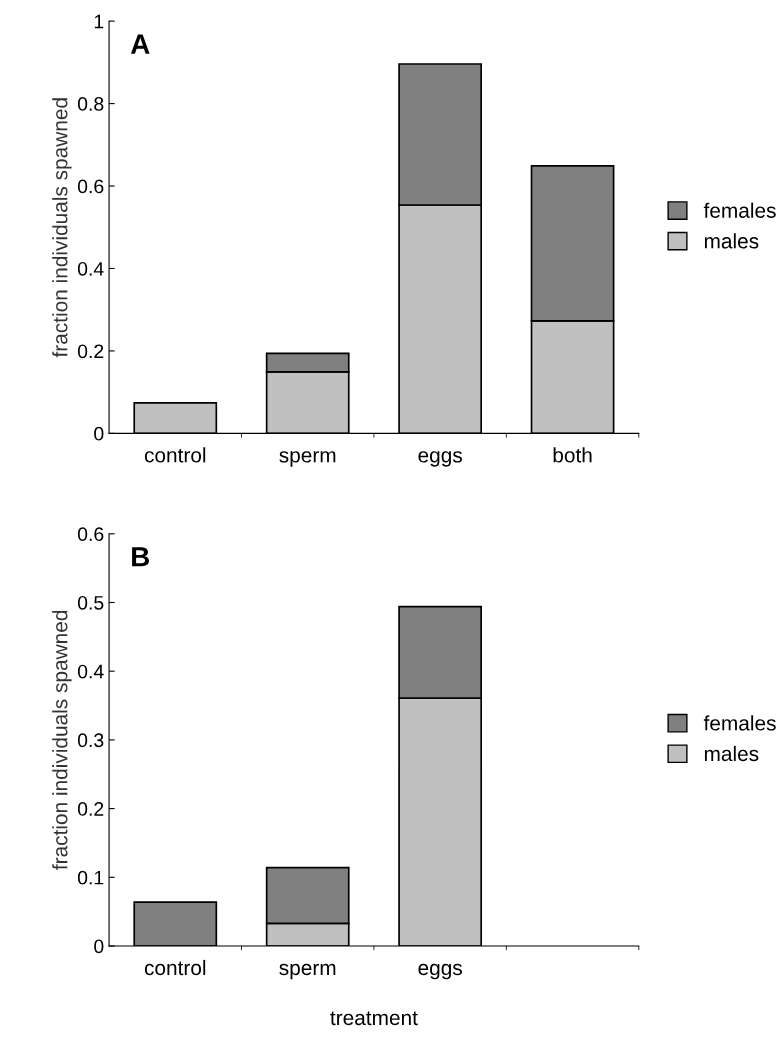 This screenshot has width=779, height=1057. Describe the element at coordinates (90, 877) in the screenshot. I see `y-tick-label: 0.1` at that location.